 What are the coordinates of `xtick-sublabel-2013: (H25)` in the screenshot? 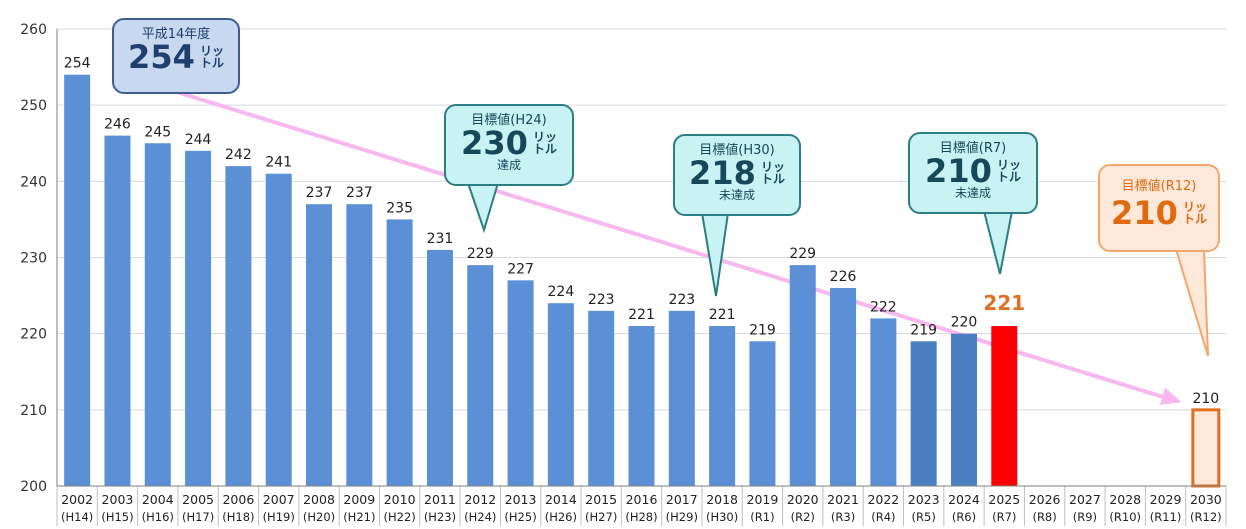 It's located at (520, 517).